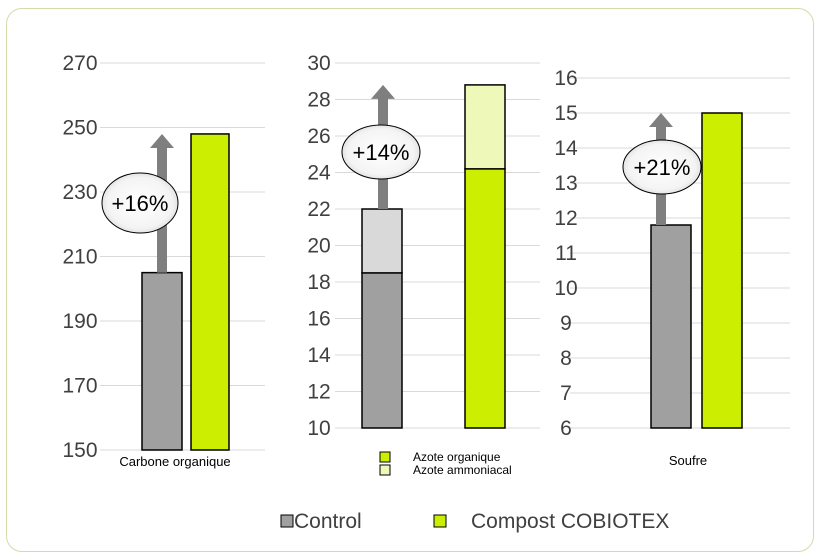 The height and width of the screenshot is (558, 820). Describe the element at coordinates (385, 470) in the screenshot. I see `legend-swatch-azote-ammoniacal` at that location.